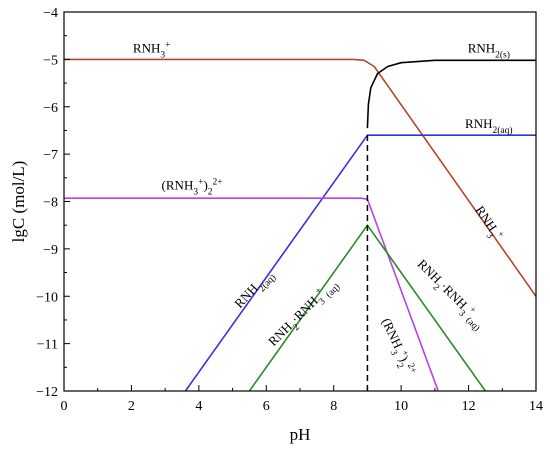 The image size is (550, 457). What do you see at coordinates (50, 13) in the screenshot?
I see `y-tick-label: −4` at bounding box center [50, 13].